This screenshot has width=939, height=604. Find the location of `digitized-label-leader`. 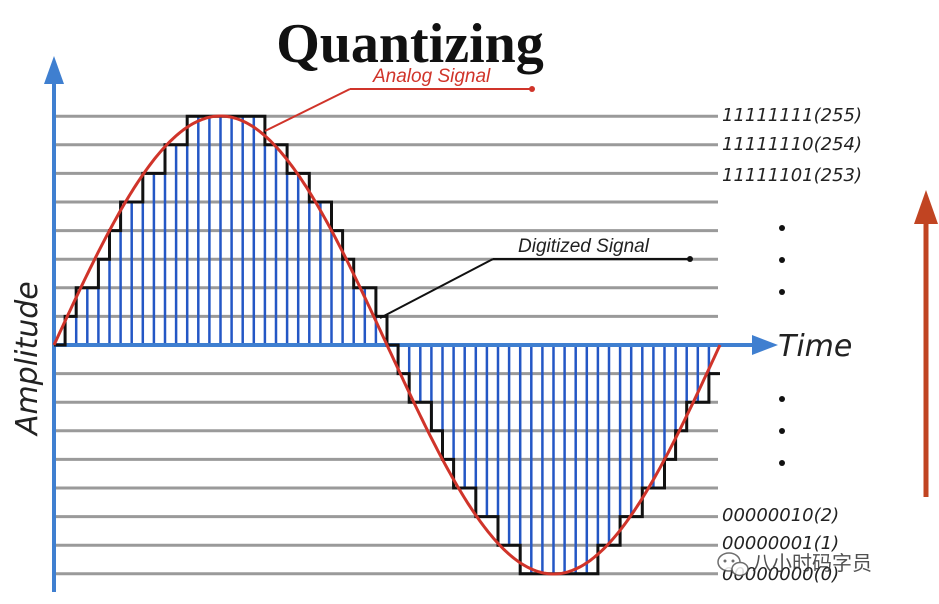

digitized-label-leader is located at coordinates (436, 288).